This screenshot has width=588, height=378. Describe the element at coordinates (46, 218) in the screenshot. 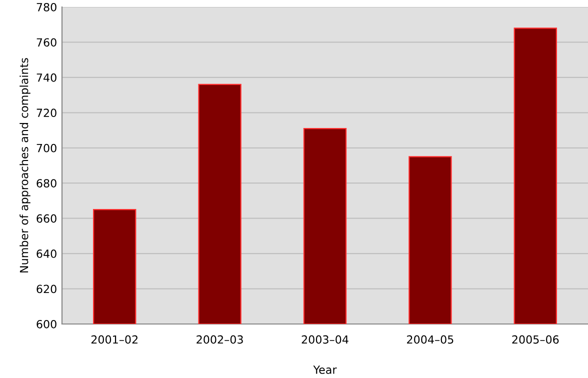

I see `y-tick-label: 660` at that location.